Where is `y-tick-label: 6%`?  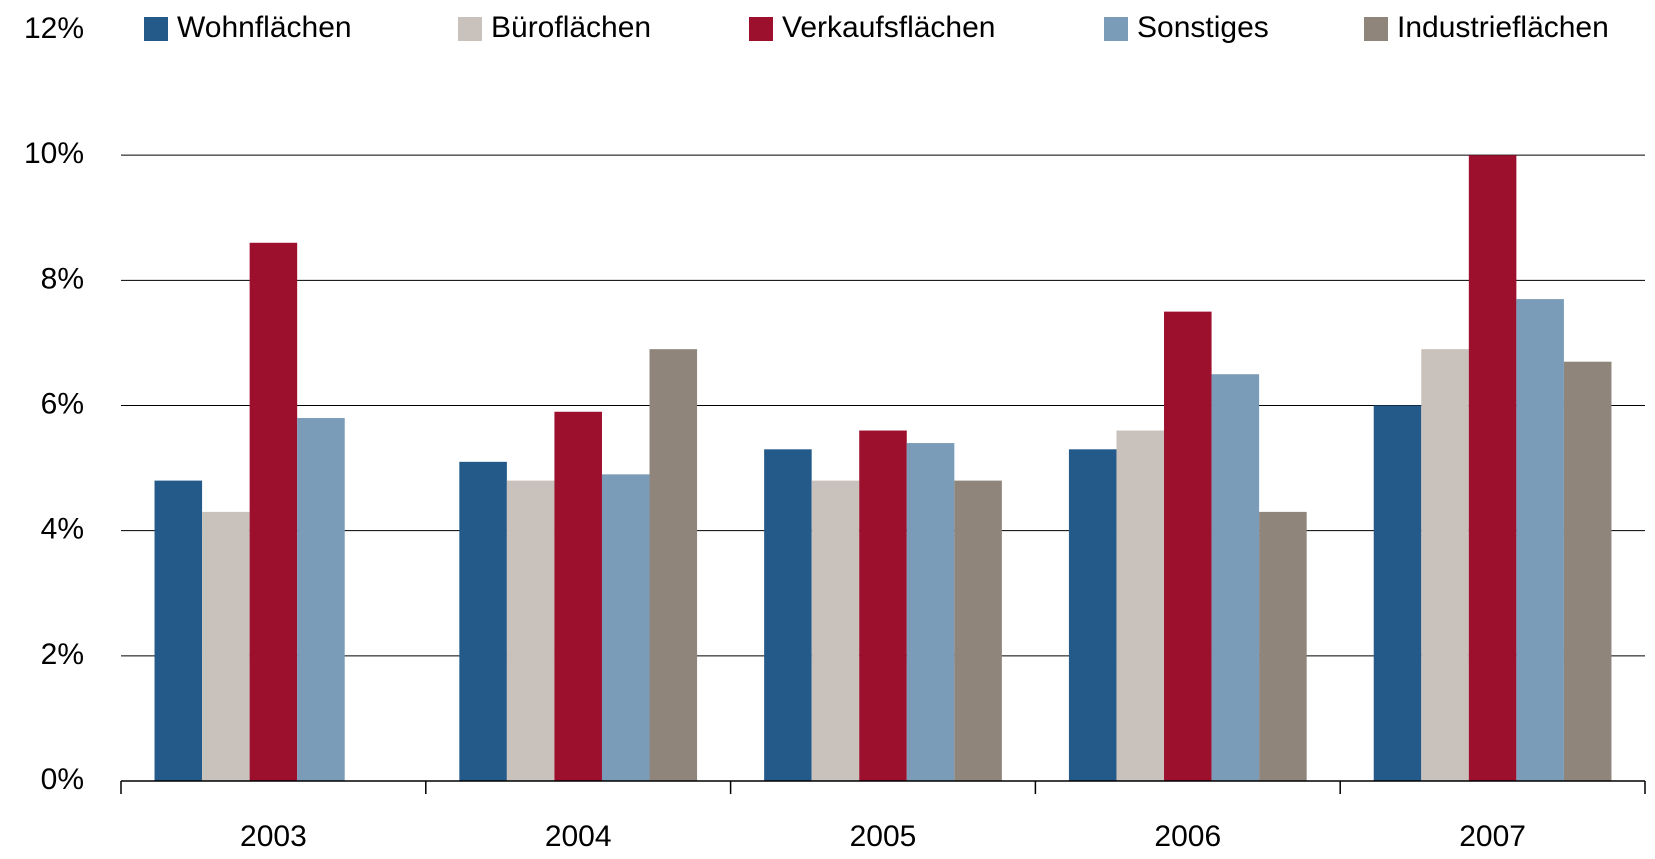 y-tick-label: 6% is located at coordinates (62, 403).